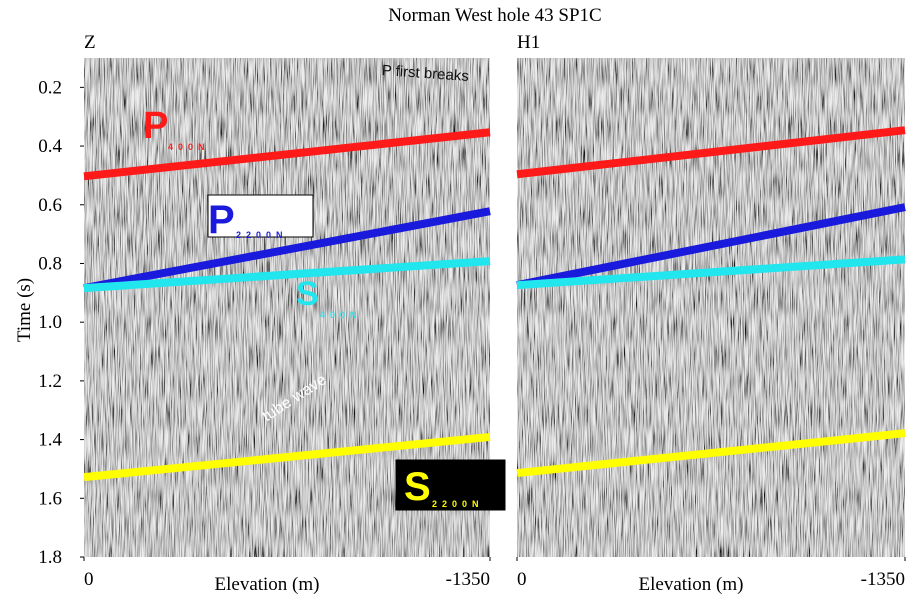 The width and height of the screenshot is (920, 598). I want to click on figure-title: Norman West hole 43 SP1C, so click(494, 15).